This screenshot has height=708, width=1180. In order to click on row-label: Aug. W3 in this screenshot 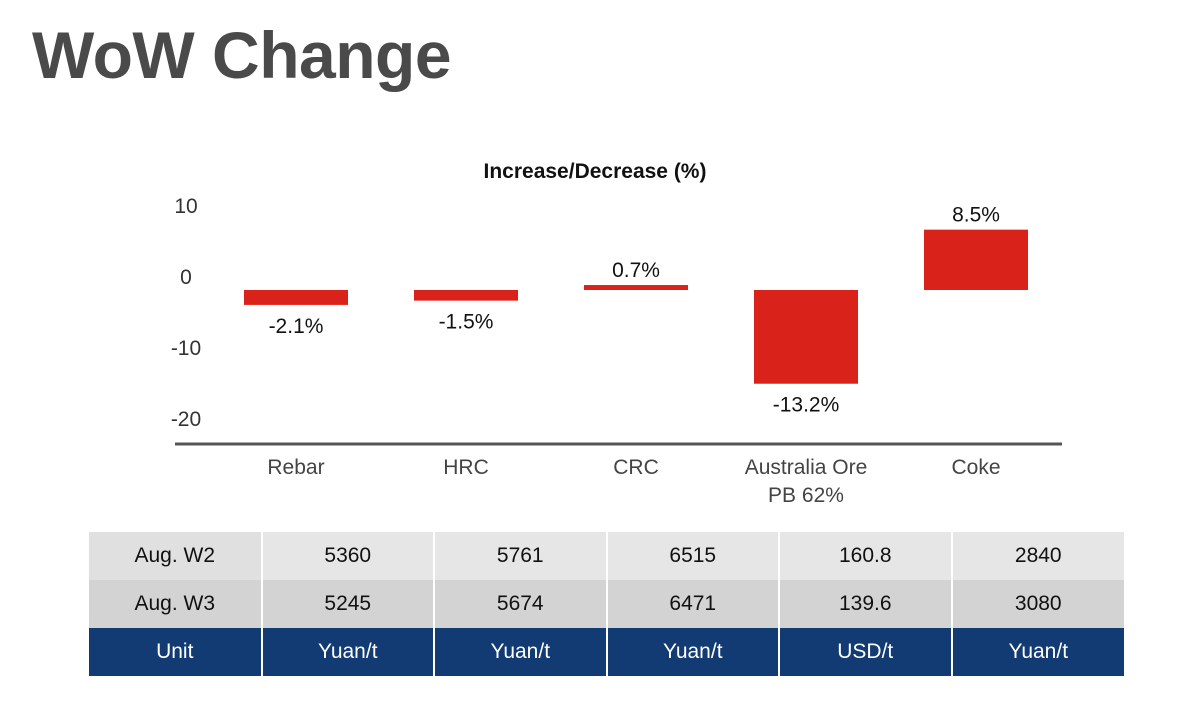, I will do `click(176, 604)`.